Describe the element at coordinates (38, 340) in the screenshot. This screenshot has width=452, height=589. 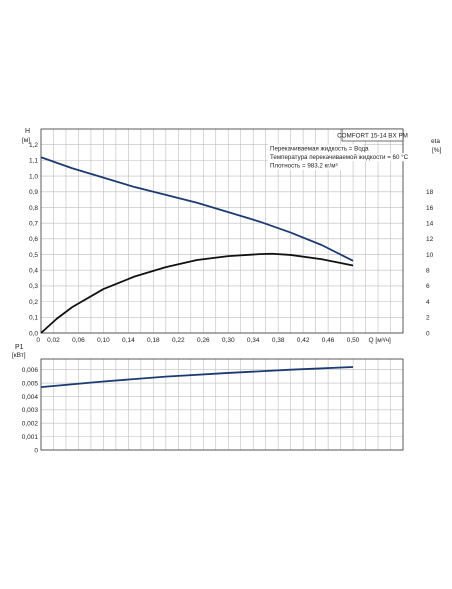
I see `x-tick-label: 0` at that location.